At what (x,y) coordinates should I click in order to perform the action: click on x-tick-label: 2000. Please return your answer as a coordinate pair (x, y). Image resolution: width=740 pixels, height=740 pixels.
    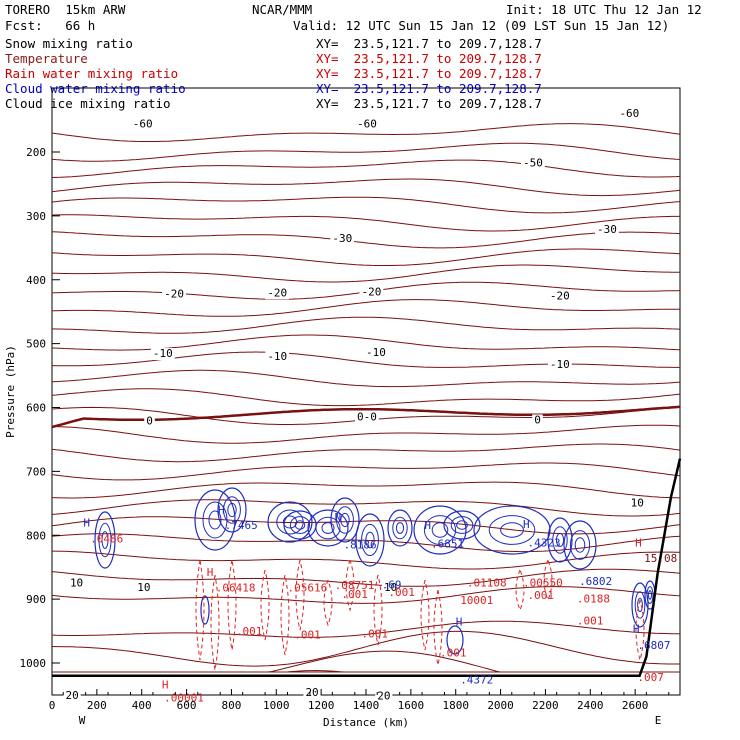
    Looking at the image, I should click on (500, 705).